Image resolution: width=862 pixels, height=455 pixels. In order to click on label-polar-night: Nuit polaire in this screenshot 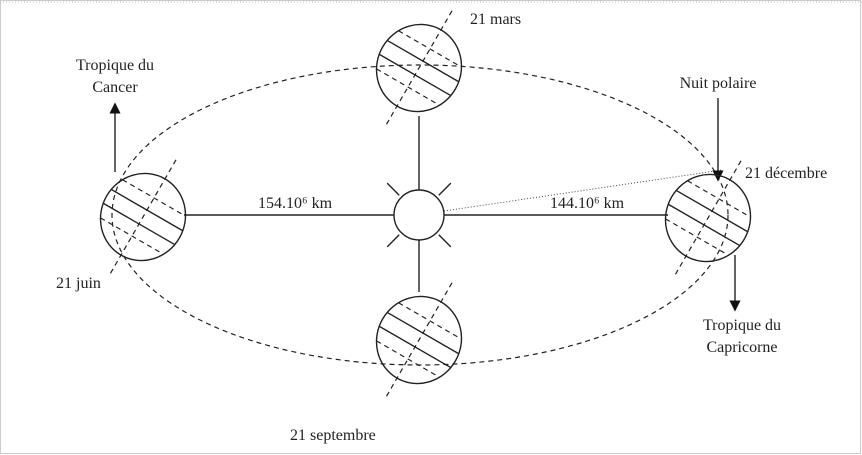, I will do `click(718, 83)`.